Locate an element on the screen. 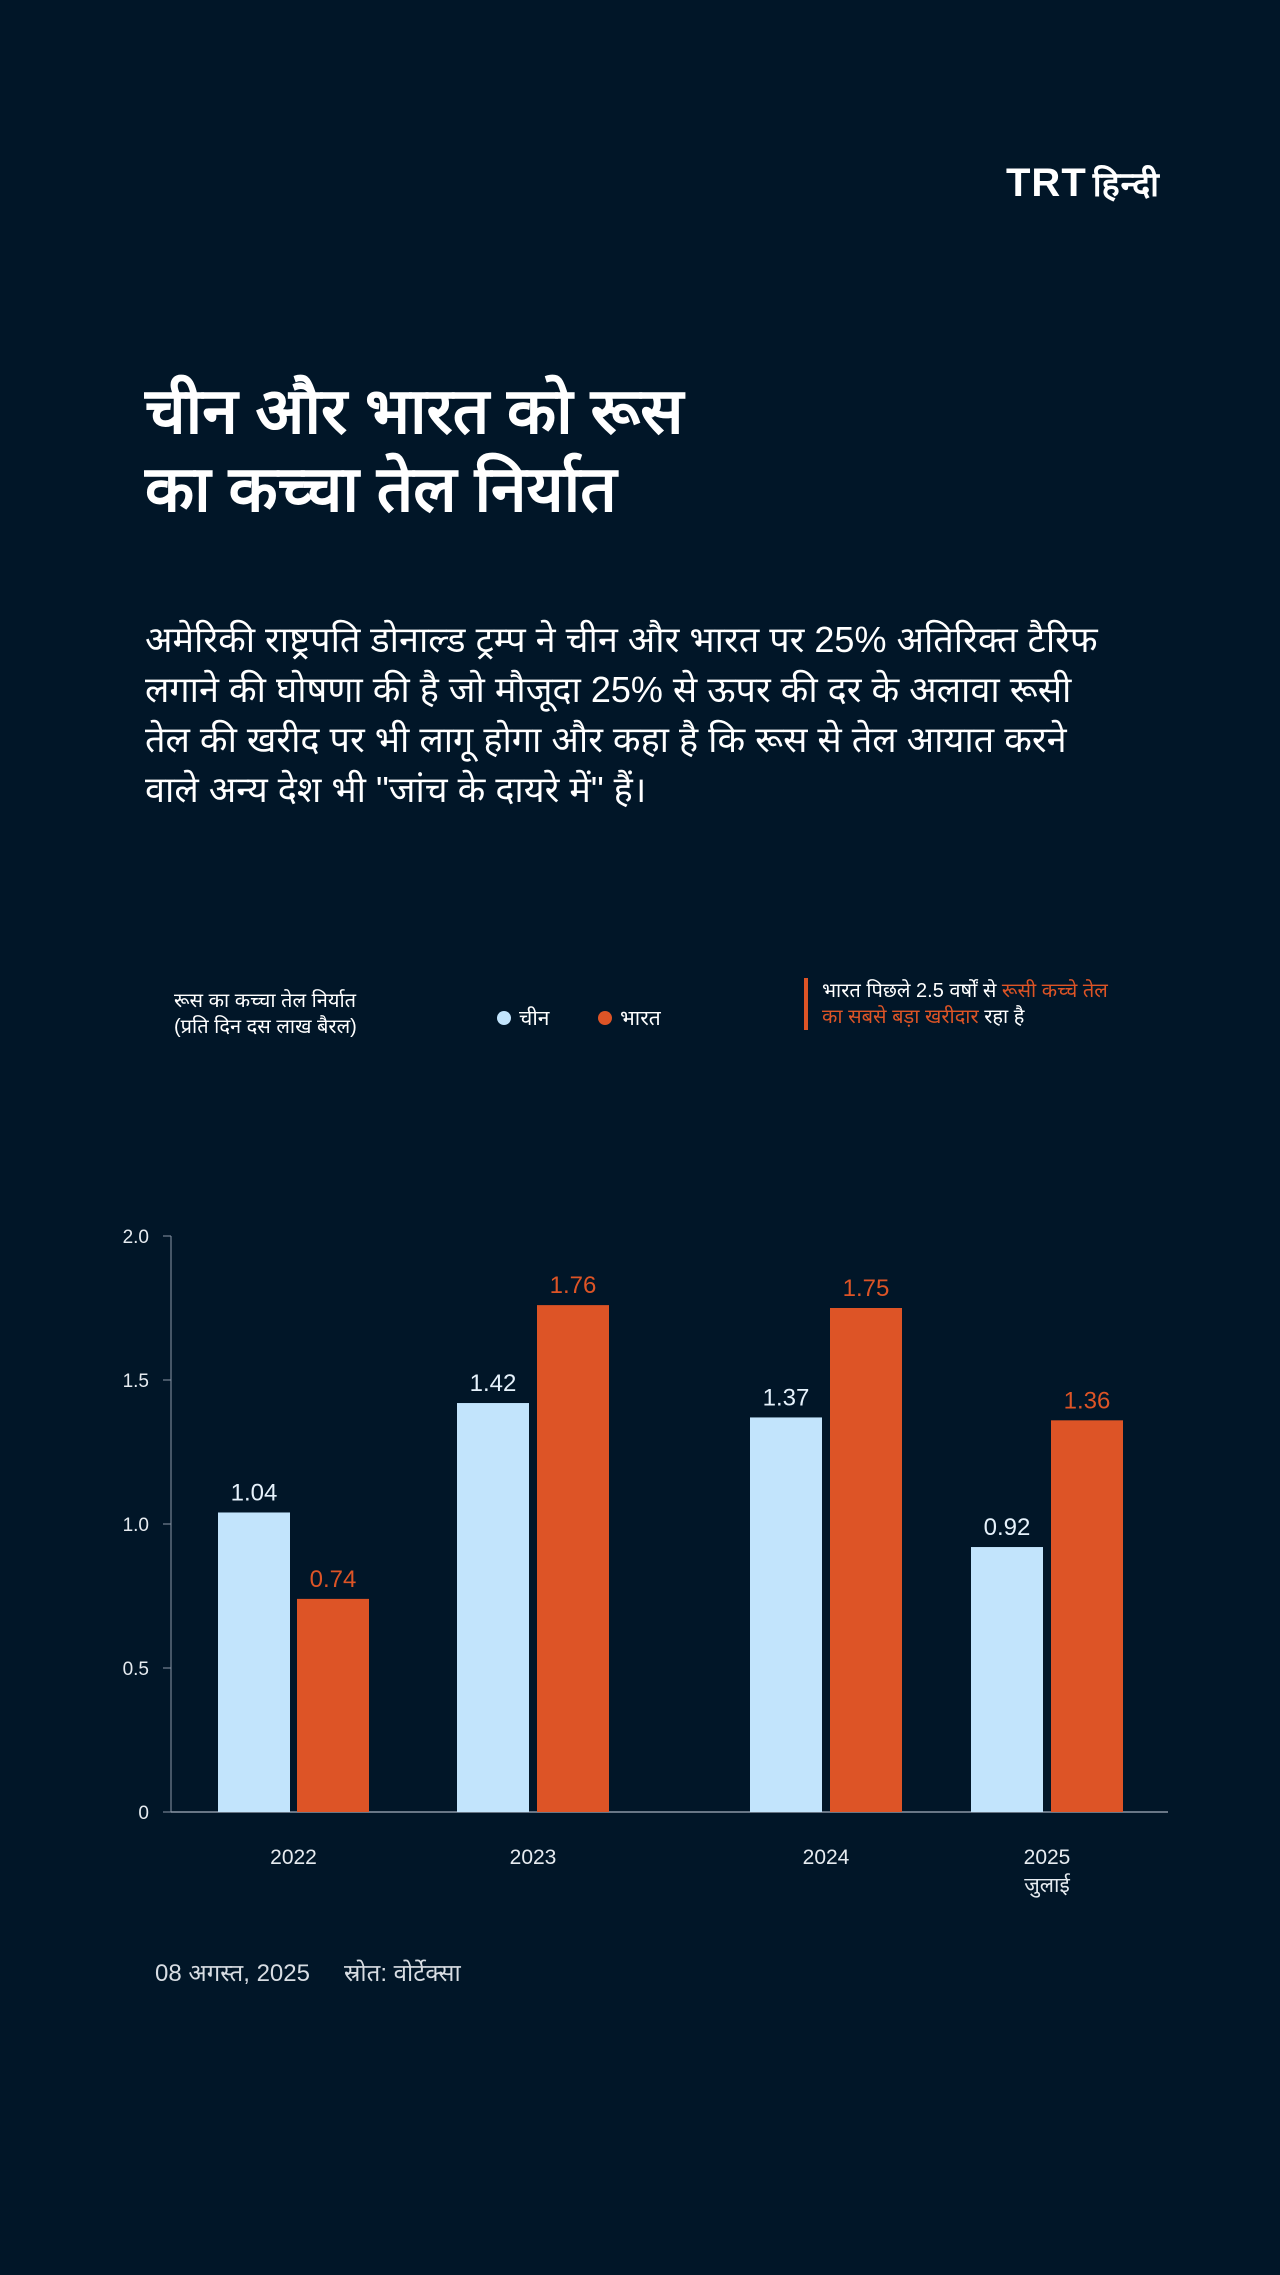  bar-india-2023 is located at coordinates (573, 1558).